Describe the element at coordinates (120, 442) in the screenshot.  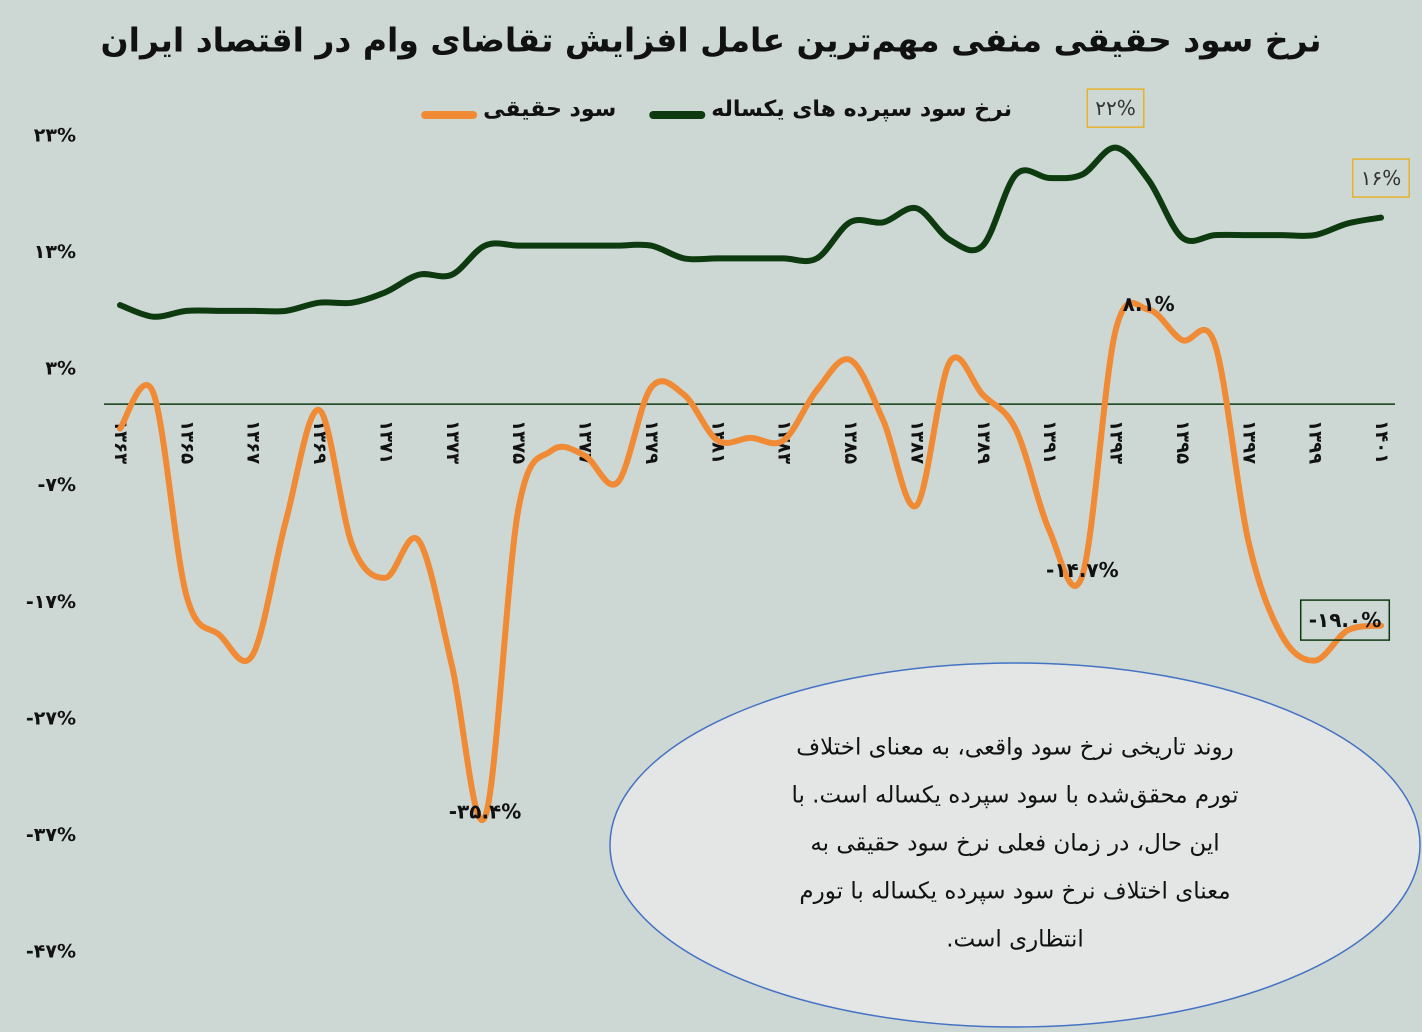
I see `x-tick-label: ۱۳۶۳` at that location.